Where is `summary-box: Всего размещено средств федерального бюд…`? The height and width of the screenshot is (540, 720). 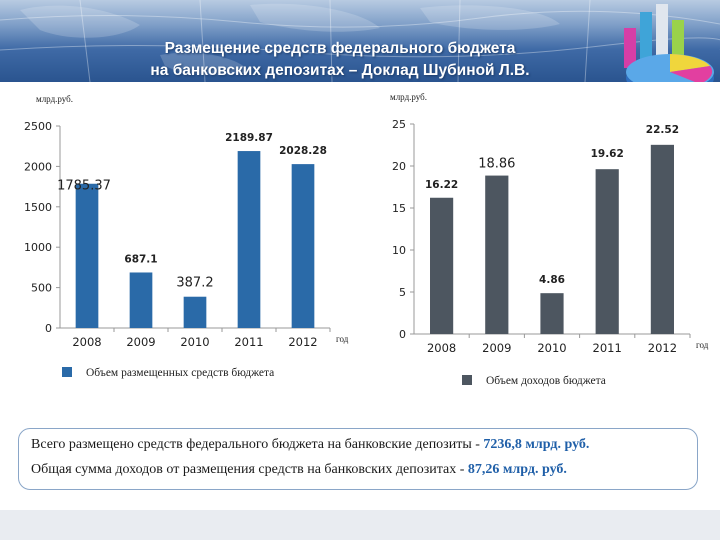 summary-box: Всего размещено средств федерального бюд… is located at coordinates (358, 459).